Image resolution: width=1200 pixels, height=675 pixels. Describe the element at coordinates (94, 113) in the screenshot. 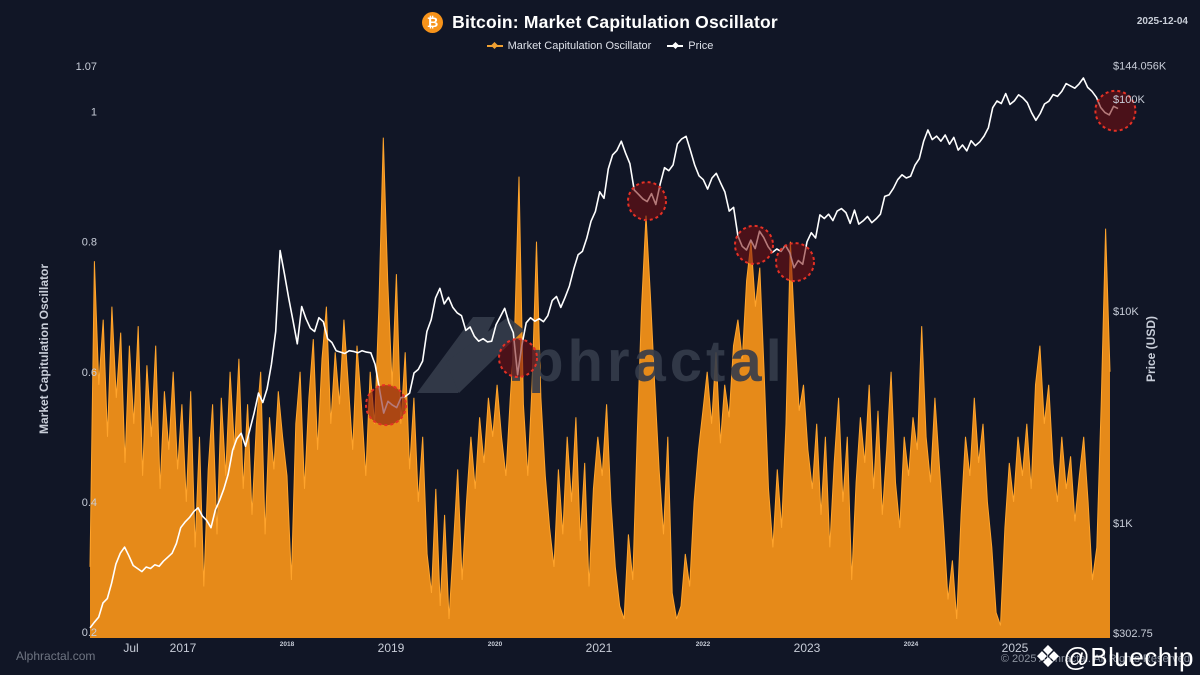

I see `left-axis-tick: 1` at that location.